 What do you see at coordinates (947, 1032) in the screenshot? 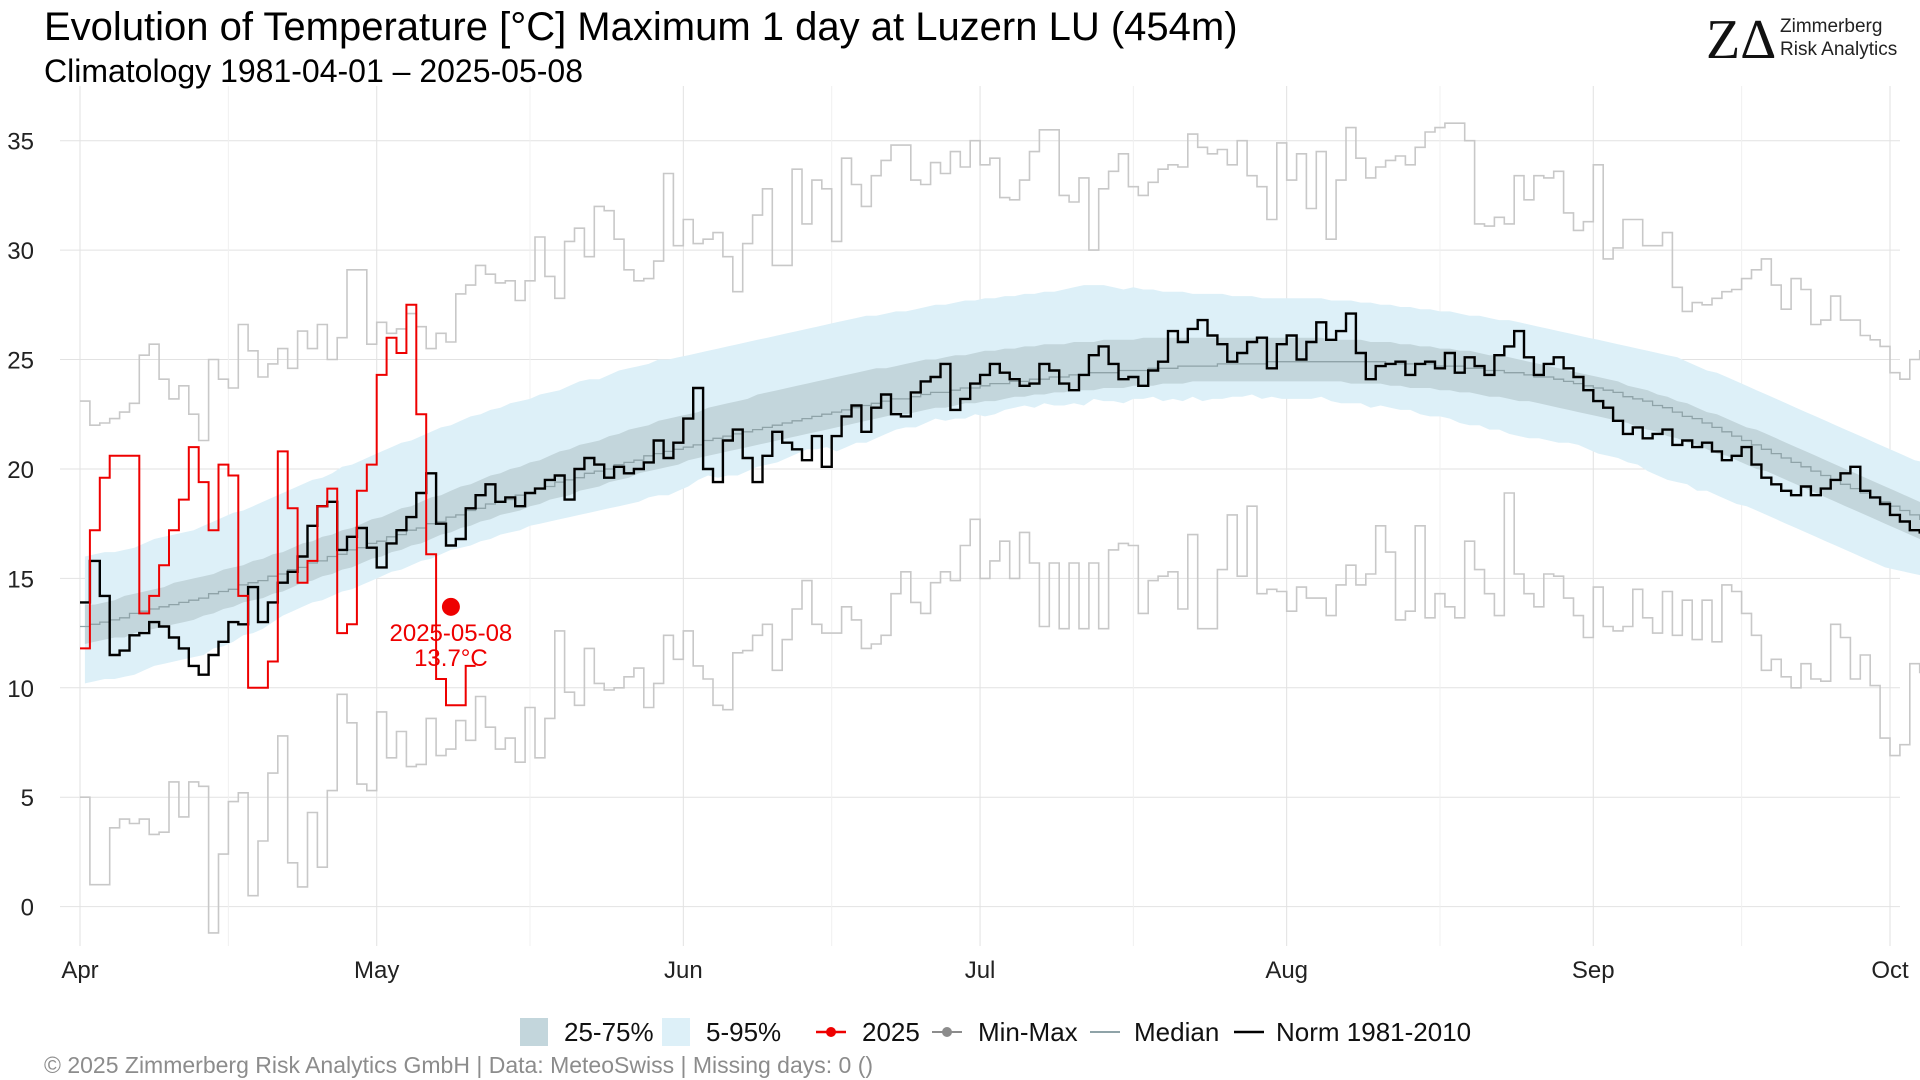
I see `legend-swatch-minmax-dot` at bounding box center [947, 1032].